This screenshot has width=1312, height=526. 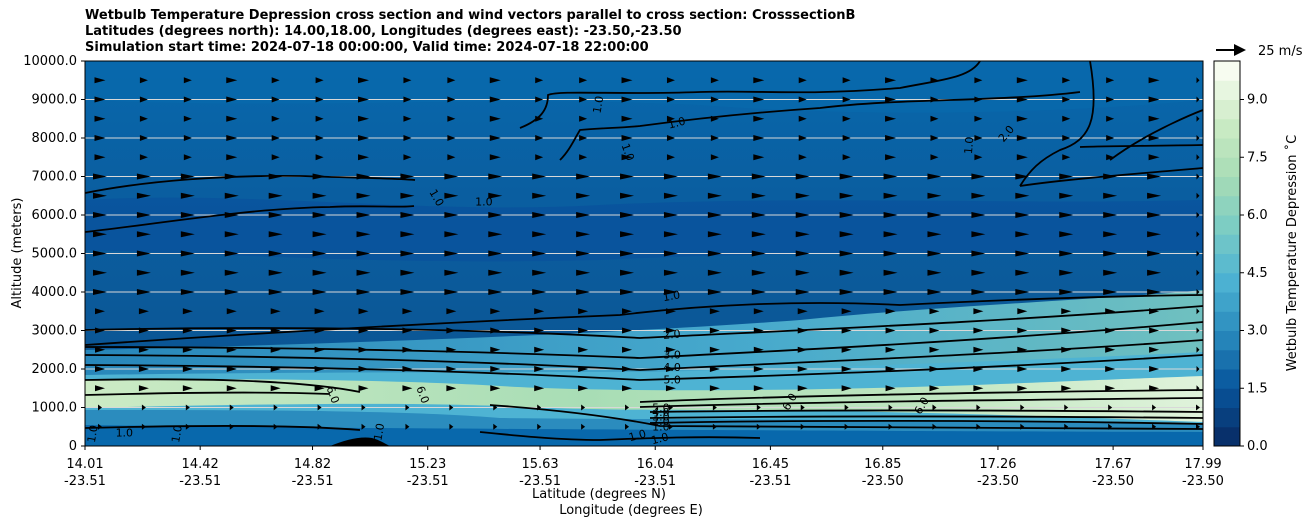 What do you see at coordinates (1257, 215) in the screenshot?
I see `colorbar-tick-label: 6.0` at bounding box center [1257, 215].